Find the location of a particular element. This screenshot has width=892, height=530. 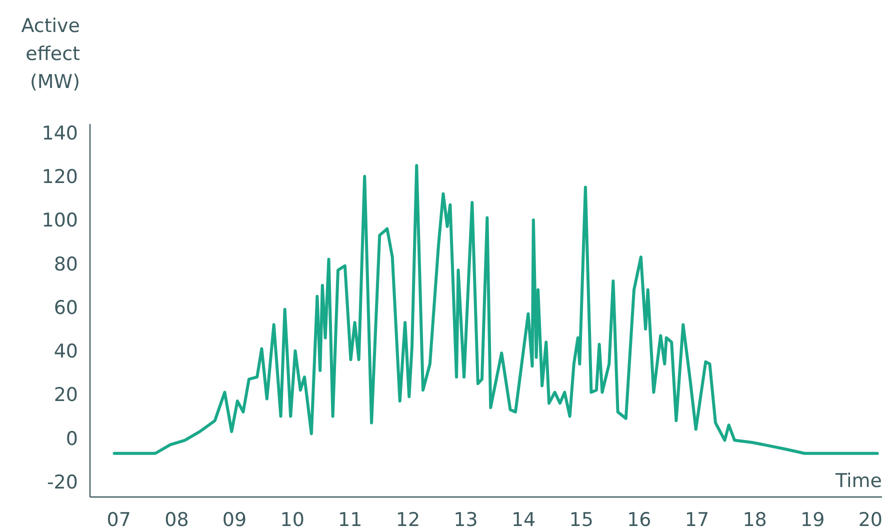

x-tick-label: 13 is located at coordinates (466, 519).